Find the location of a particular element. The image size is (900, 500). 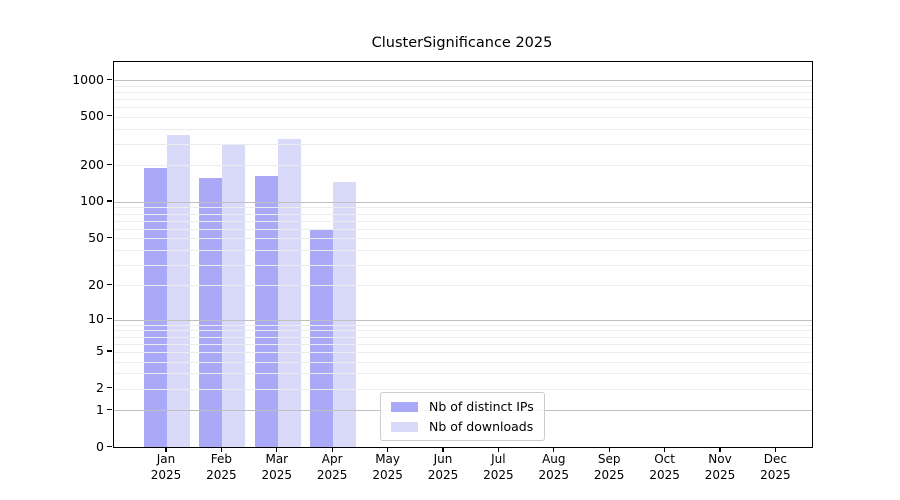

x-tick-label: Jul 2025 is located at coordinates (498, 467).